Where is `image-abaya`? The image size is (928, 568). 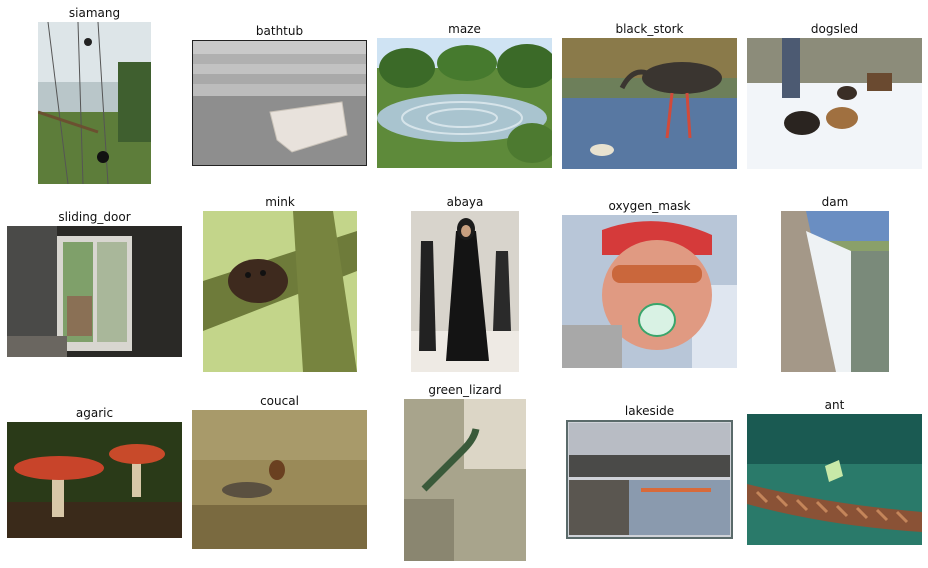 image-abaya is located at coordinates (465, 291).